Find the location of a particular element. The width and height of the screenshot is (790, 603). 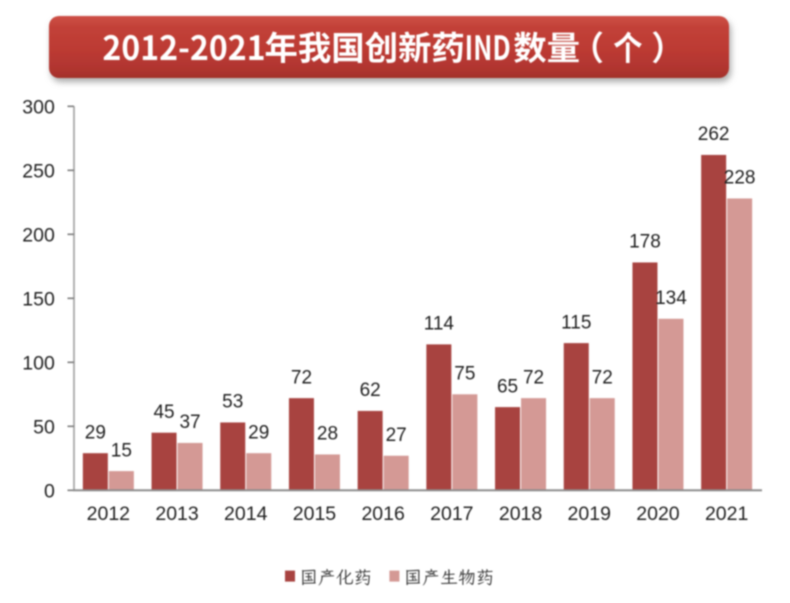

svg-text: 178 is located at coordinates (645, 242).